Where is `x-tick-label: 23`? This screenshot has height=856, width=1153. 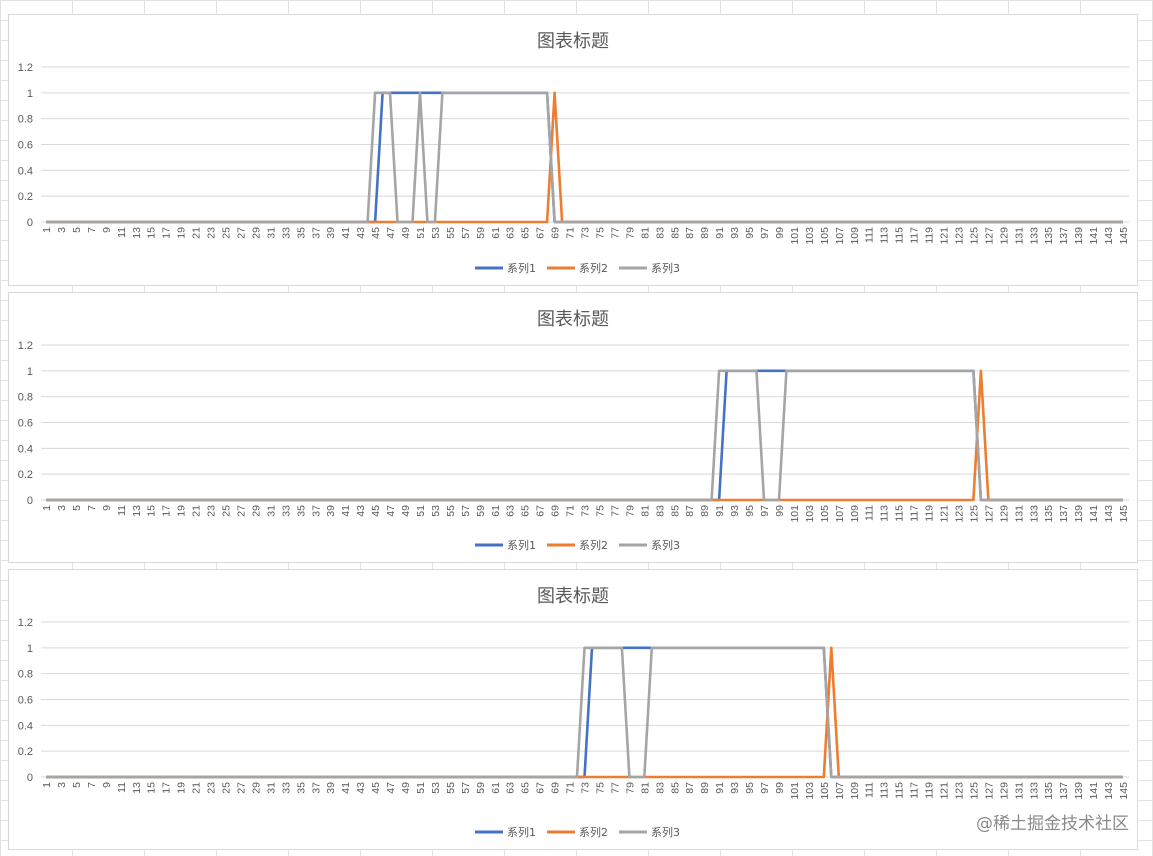 x-tick-label: 23 is located at coordinates (212, 788).